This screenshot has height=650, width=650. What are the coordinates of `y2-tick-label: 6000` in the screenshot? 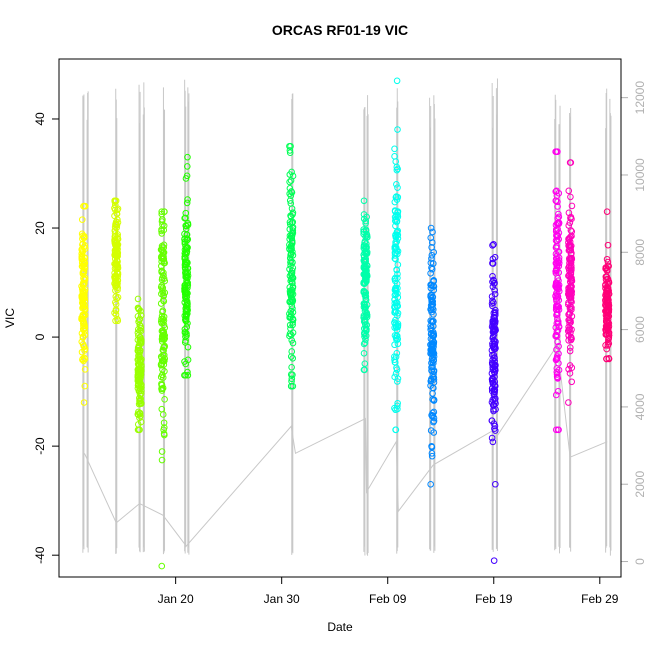 It's located at (640, 329).